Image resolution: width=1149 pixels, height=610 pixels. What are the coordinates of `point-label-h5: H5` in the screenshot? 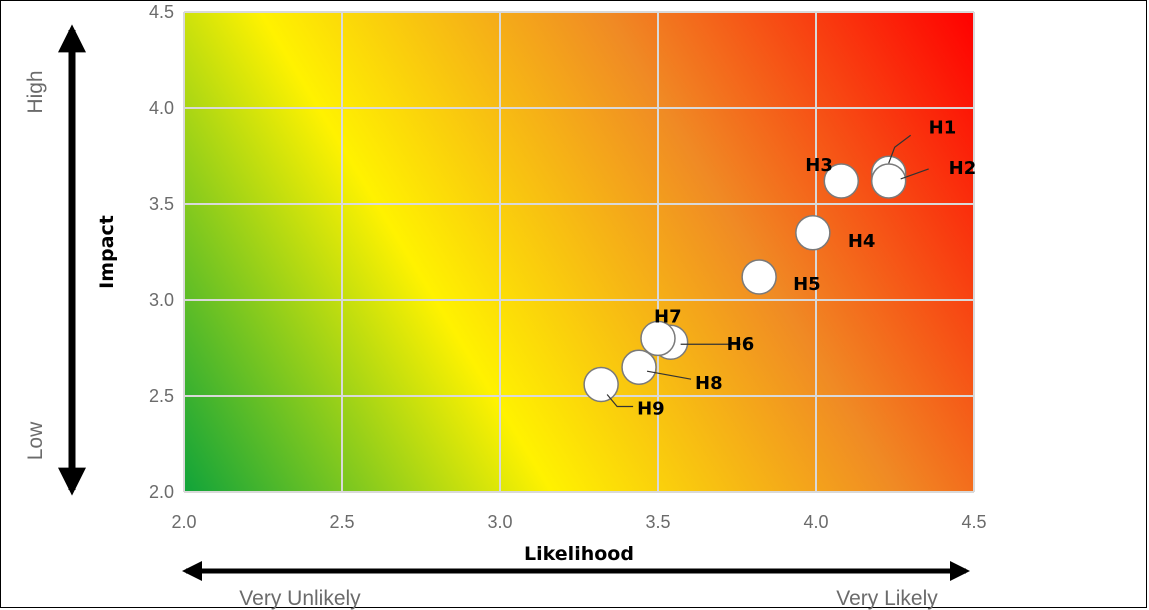 It's located at (807, 284).